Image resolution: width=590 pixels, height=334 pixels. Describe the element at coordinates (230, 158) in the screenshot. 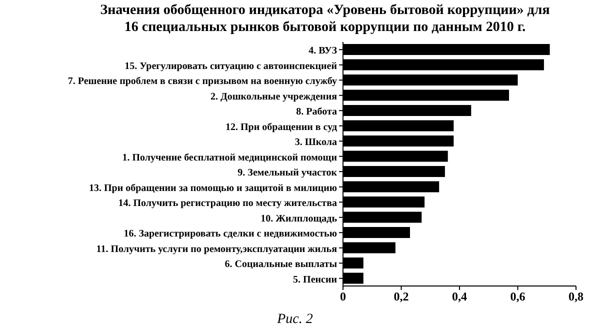

I see `y-tick-label: 1. Получение бесплатной медицинской помощи` at that location.